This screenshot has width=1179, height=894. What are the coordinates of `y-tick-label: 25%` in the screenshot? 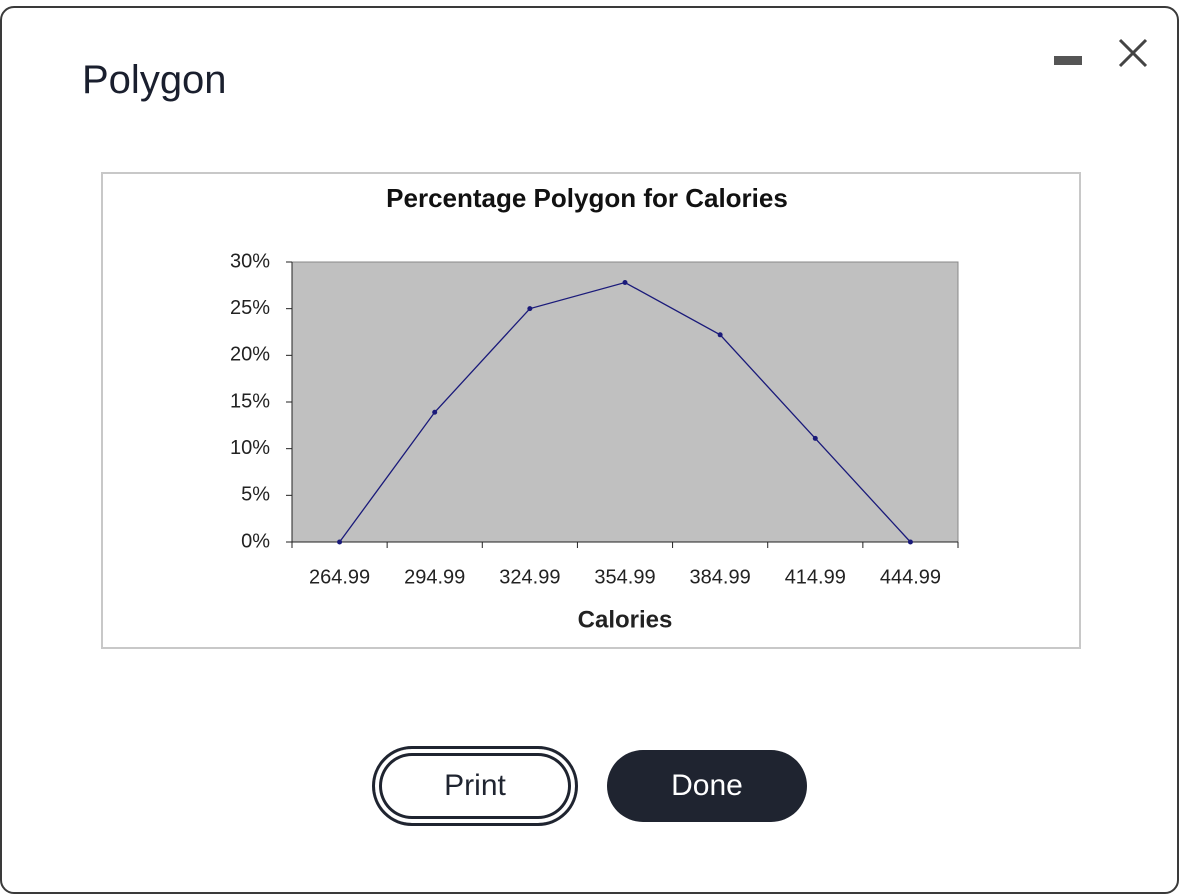 It's located at (250, 308).